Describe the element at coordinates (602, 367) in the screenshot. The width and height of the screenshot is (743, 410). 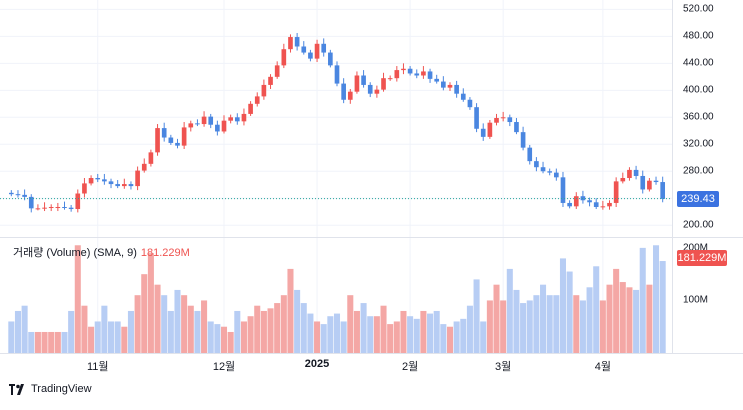
I see `time-tick-label: 4월` at that location.